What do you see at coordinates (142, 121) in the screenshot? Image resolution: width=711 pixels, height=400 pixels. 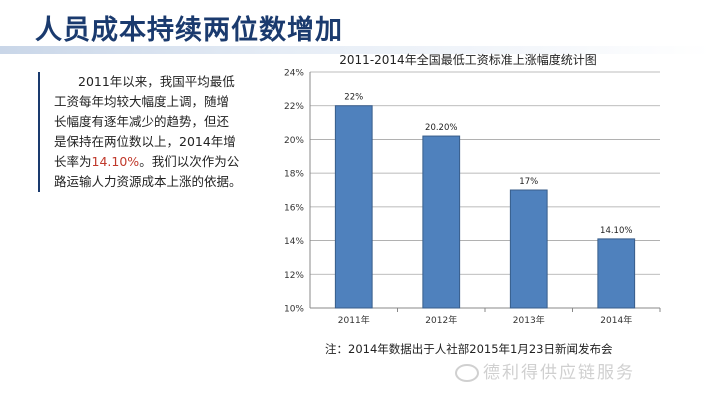 I see `text-line: 长幅度有逐年减少的趋势，但还` at bounding box center [142, 121].